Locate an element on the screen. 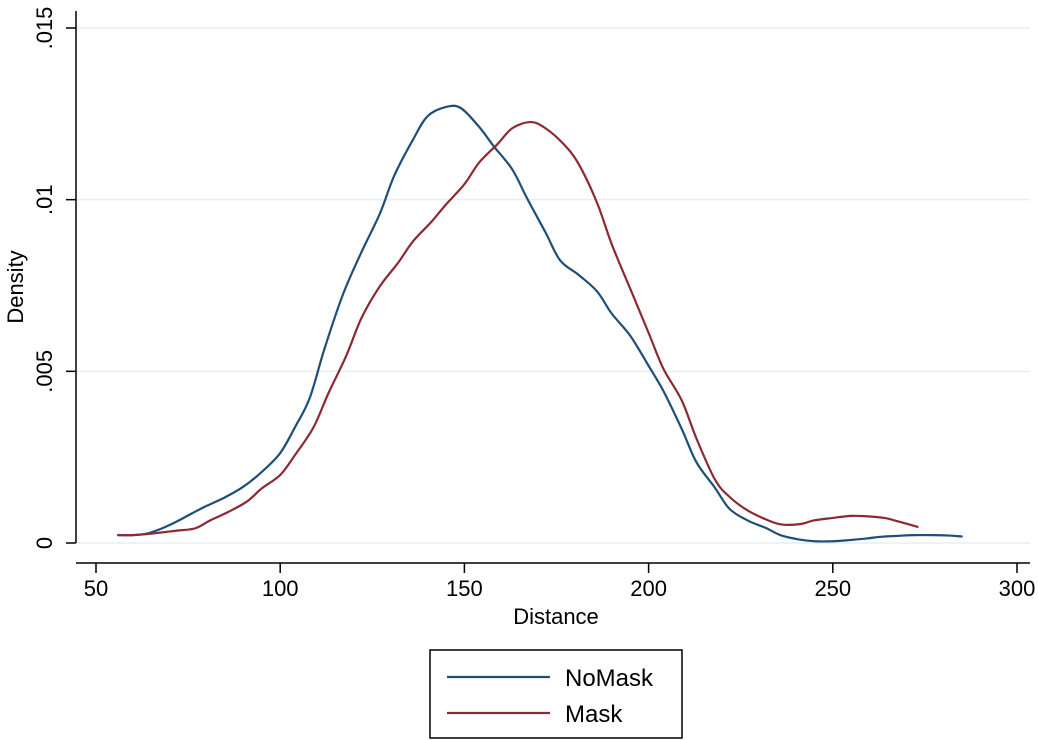 This screenshot has height=740, width=1038. y-tick-label-0: 0 is located at coordinates (44, 543).